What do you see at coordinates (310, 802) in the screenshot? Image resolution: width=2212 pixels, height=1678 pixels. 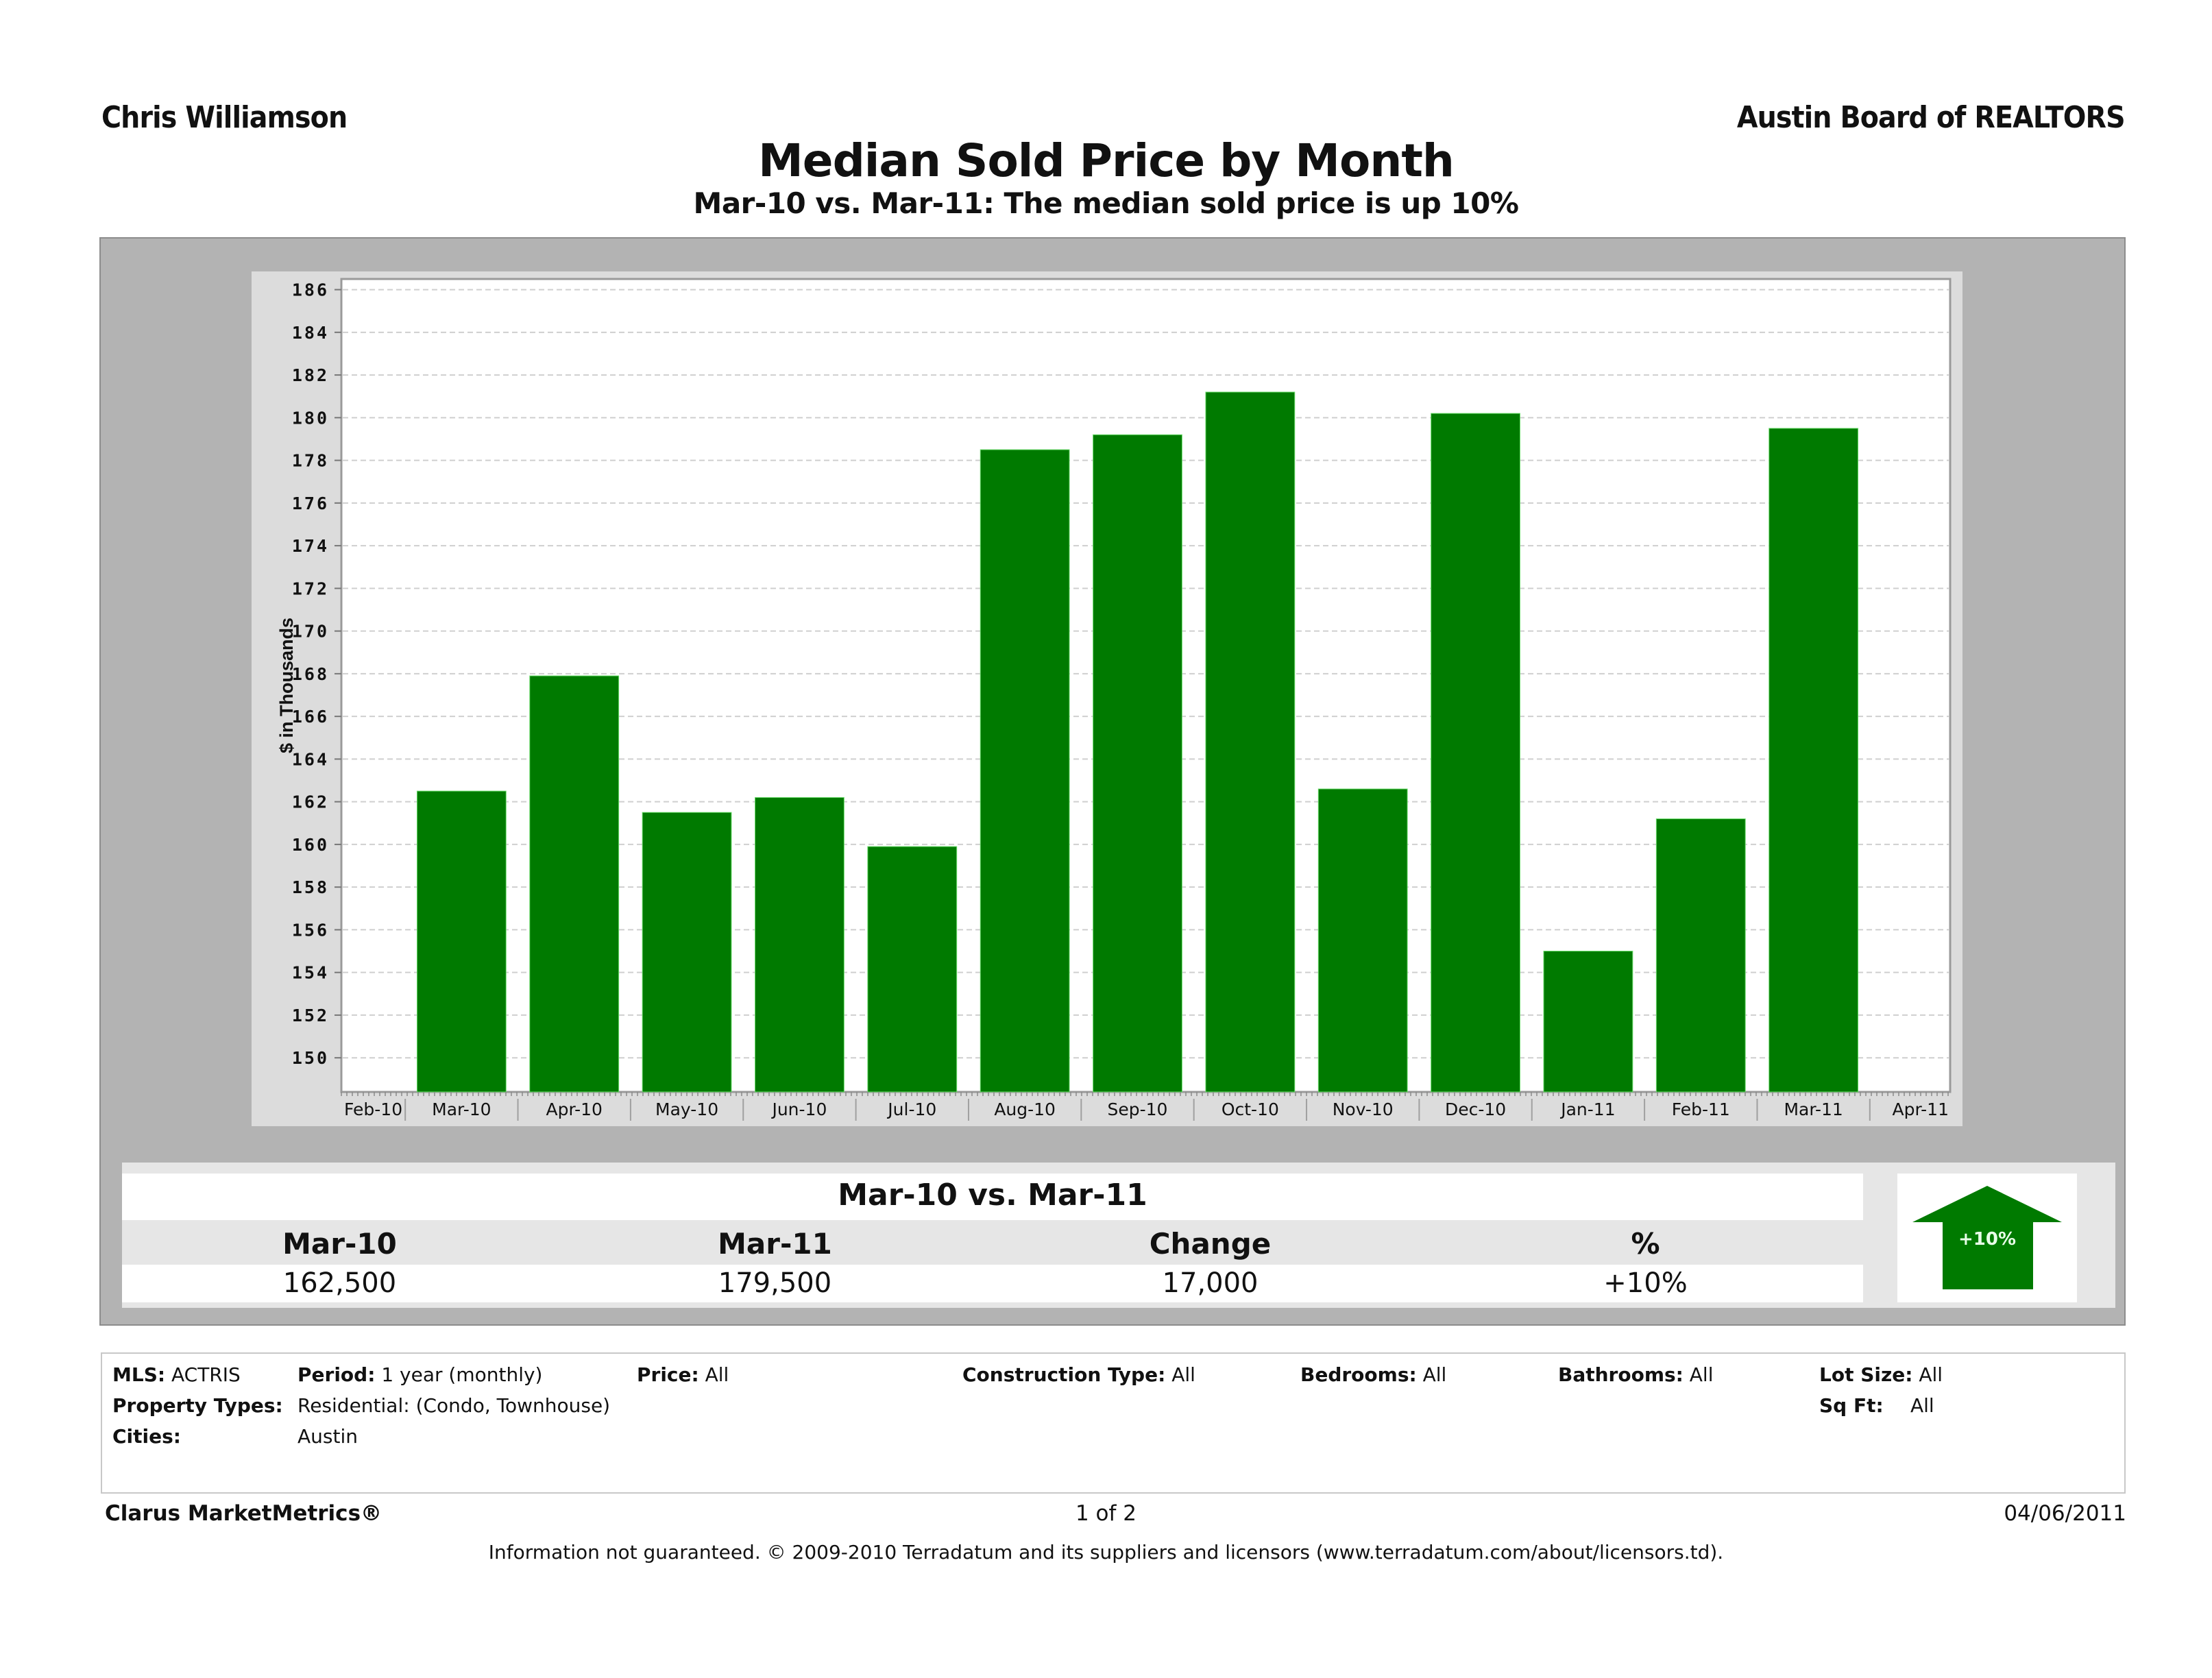 I see `y-tick-label: 162` at bounding box center [310, 802].